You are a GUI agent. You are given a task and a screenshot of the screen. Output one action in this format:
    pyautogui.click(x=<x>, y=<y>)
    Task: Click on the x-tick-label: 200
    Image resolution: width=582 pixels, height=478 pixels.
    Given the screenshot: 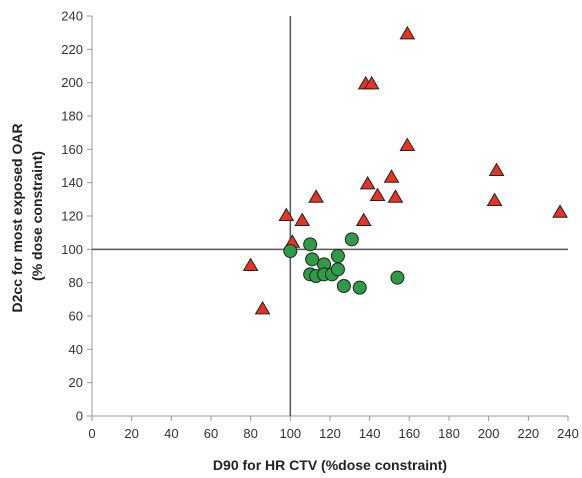 What is the action you would take?
    pyautogui.click(x=489, y=433)
    